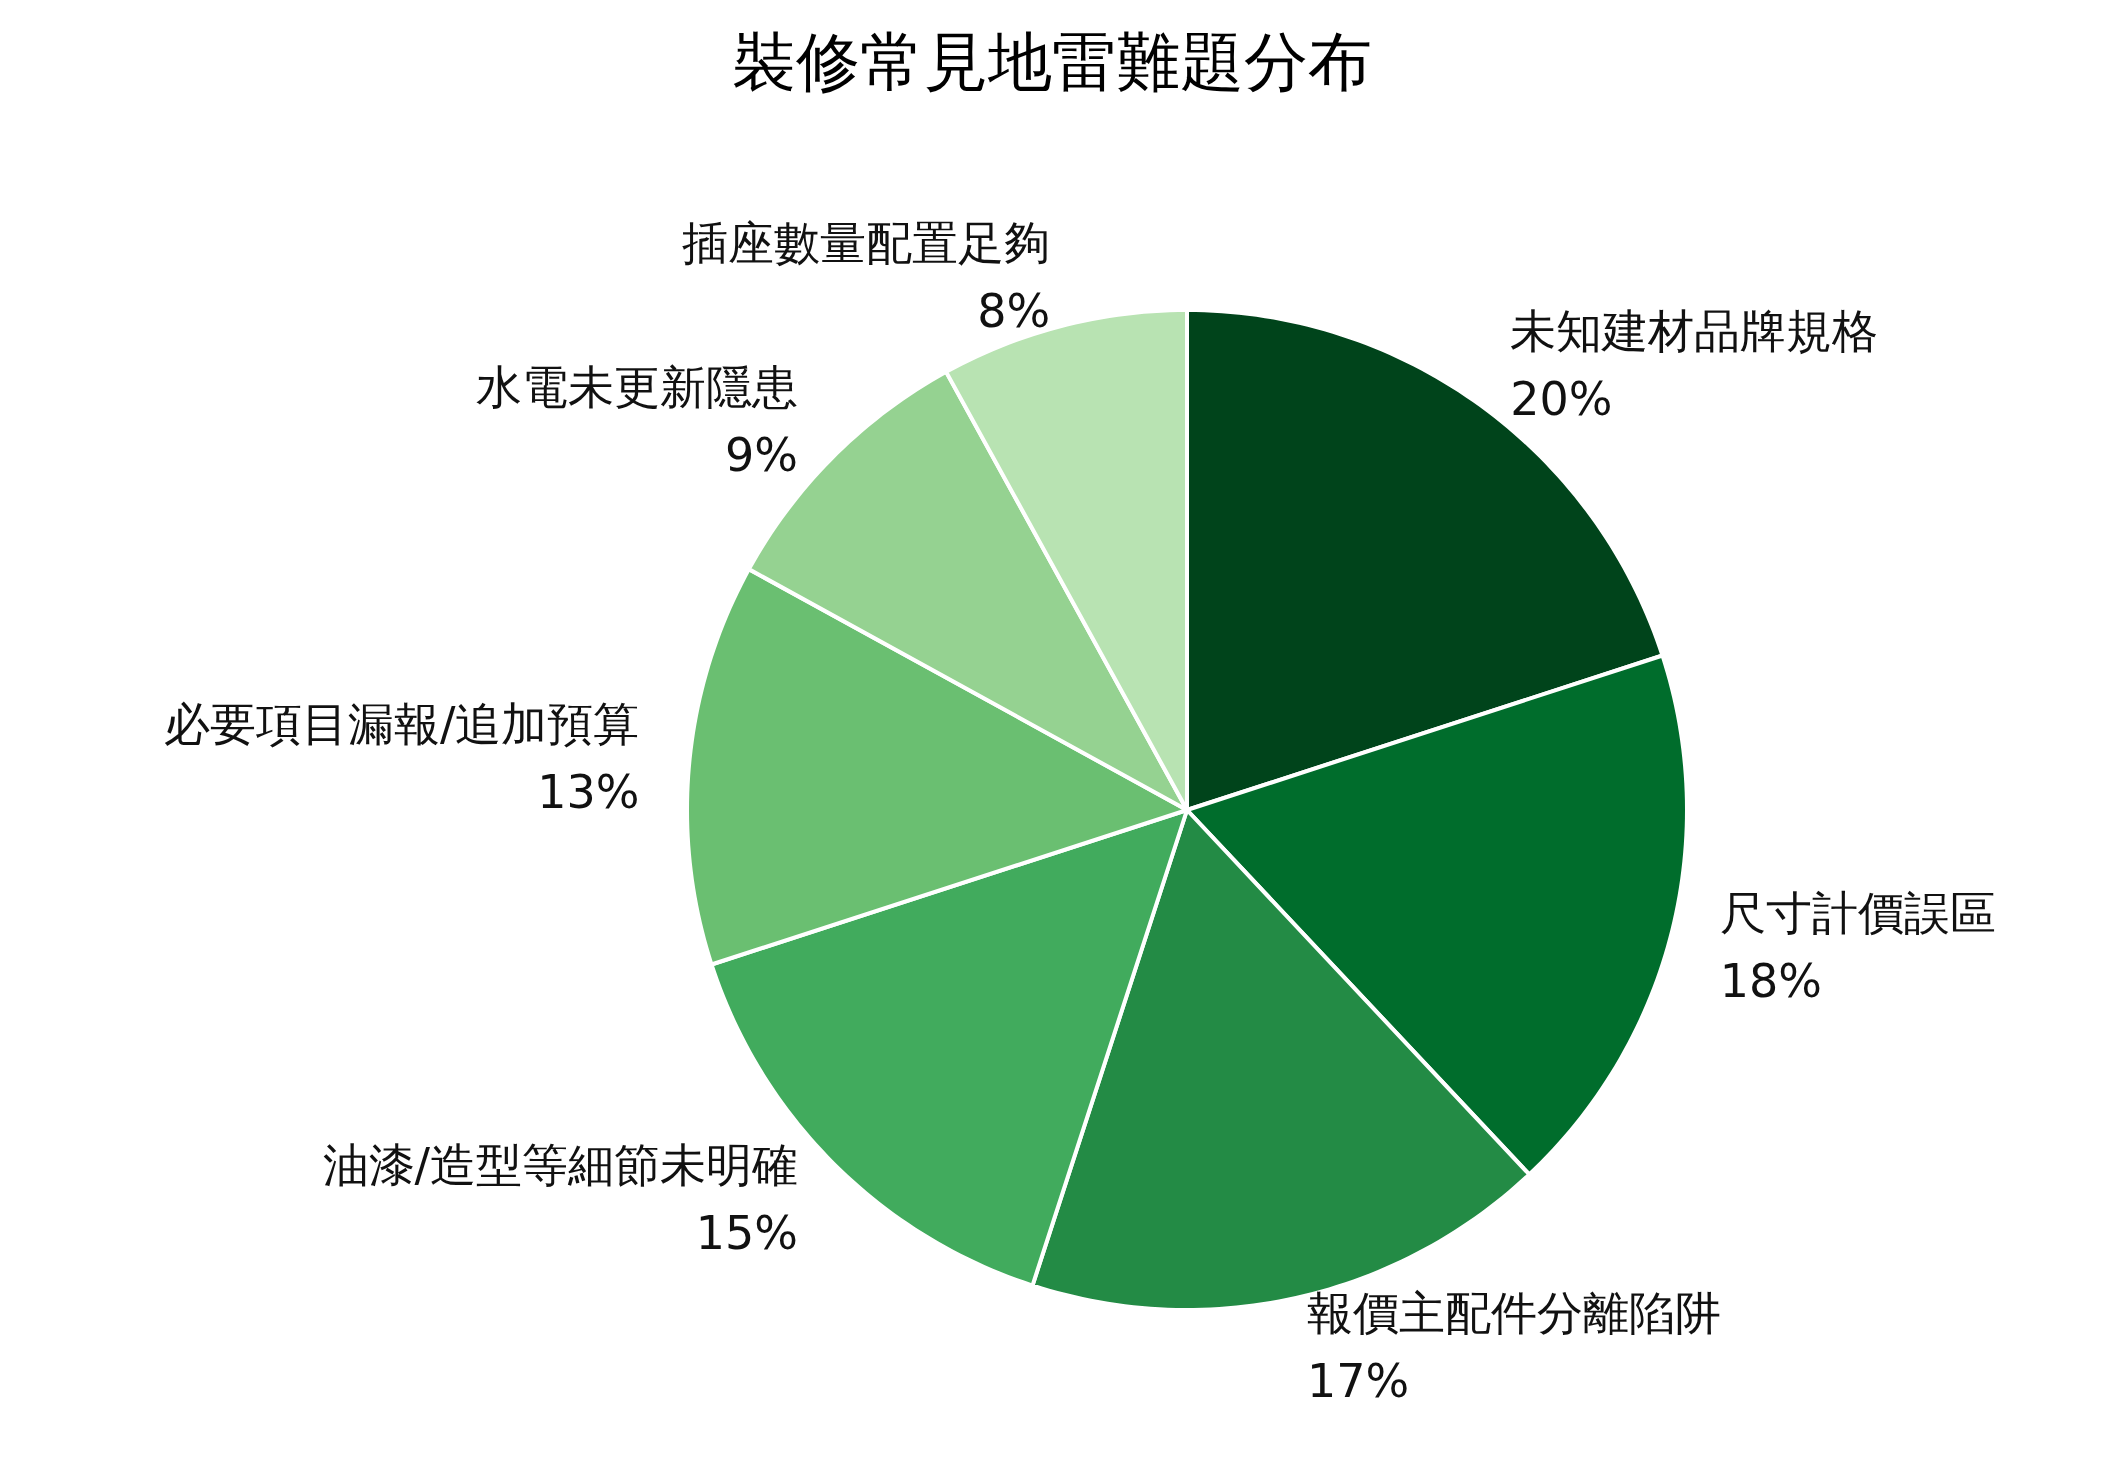 The height and width of the screenshot is (1468, 2103). What do you see at coordinates (1694, 331) in the screenshot?
I see `slice-label: 未知建材品牌規格` at bounding box center [1694, 331].